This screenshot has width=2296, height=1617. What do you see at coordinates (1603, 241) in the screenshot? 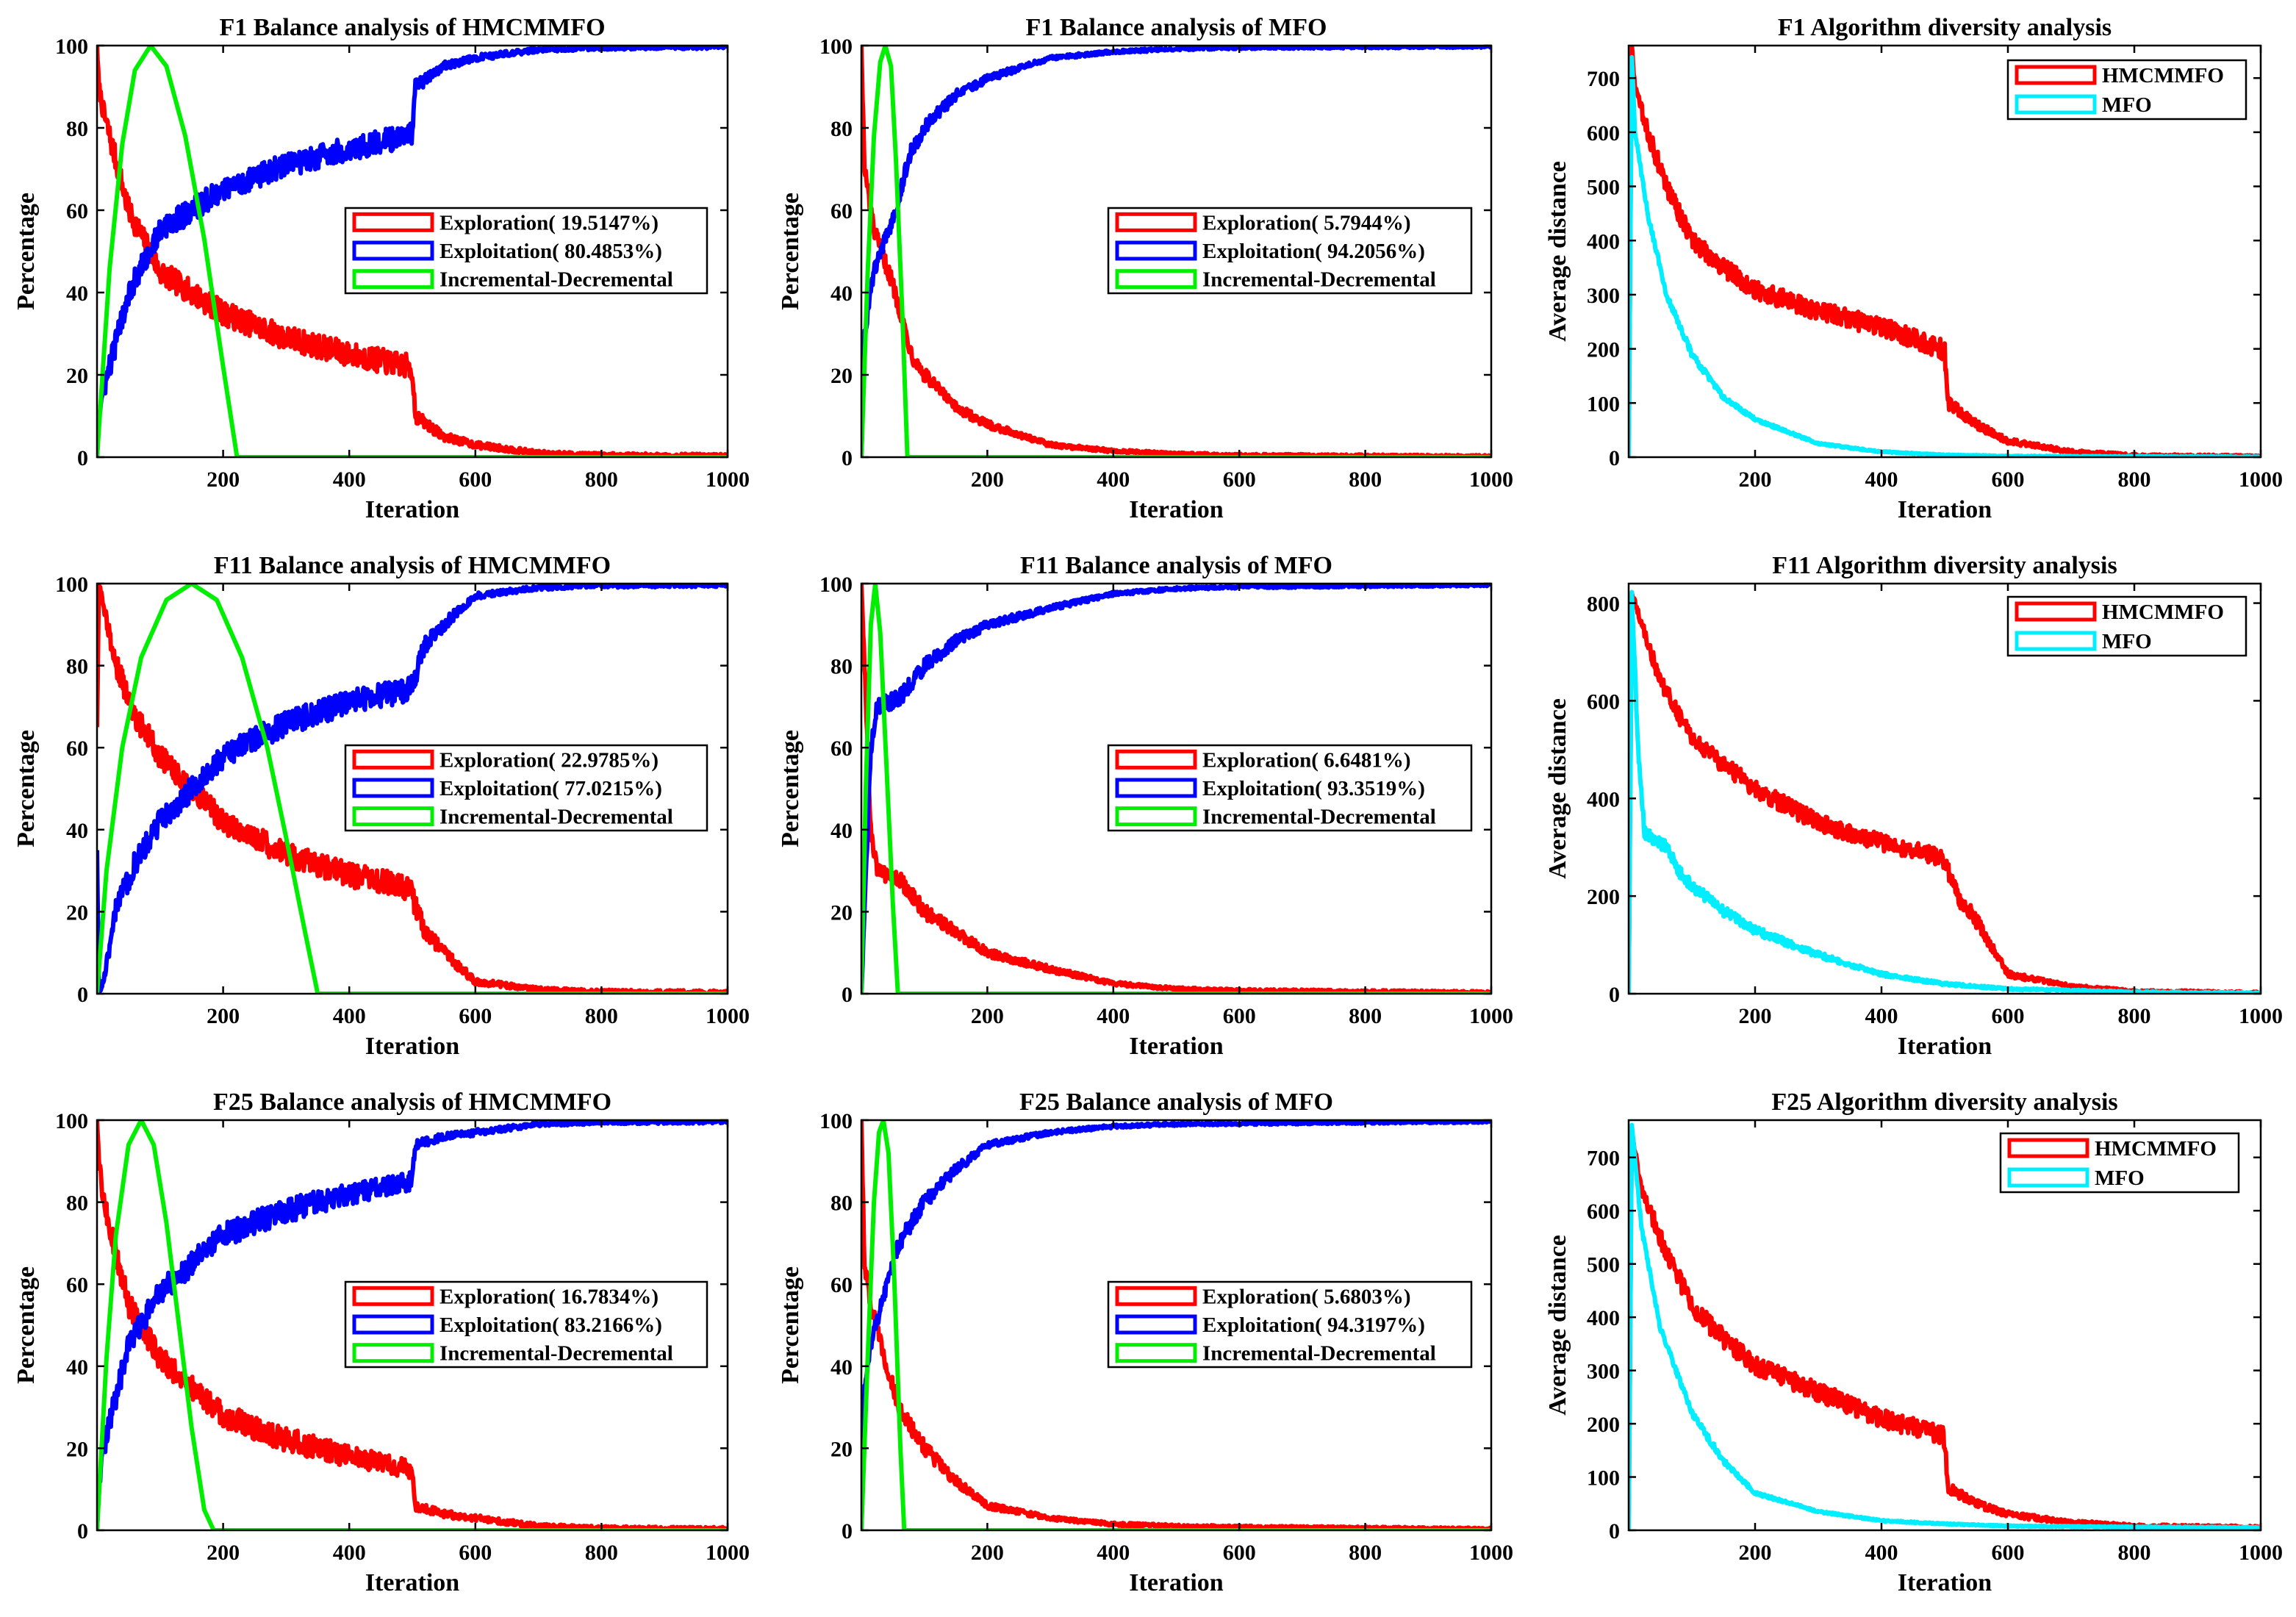
I see `y-tick-label: 400` at bounding box center [1603, 241].